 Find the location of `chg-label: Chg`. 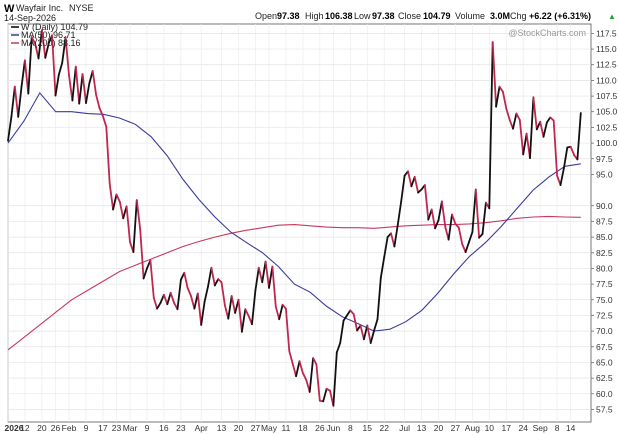

chg-label: Chg is located at coordinates (518, 16).